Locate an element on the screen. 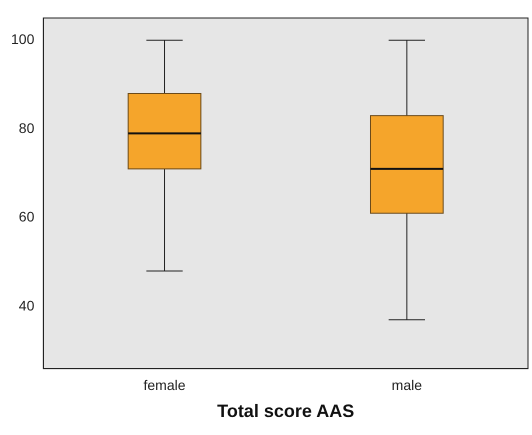  x-tick-label: male is located at coordinates (407, 384).